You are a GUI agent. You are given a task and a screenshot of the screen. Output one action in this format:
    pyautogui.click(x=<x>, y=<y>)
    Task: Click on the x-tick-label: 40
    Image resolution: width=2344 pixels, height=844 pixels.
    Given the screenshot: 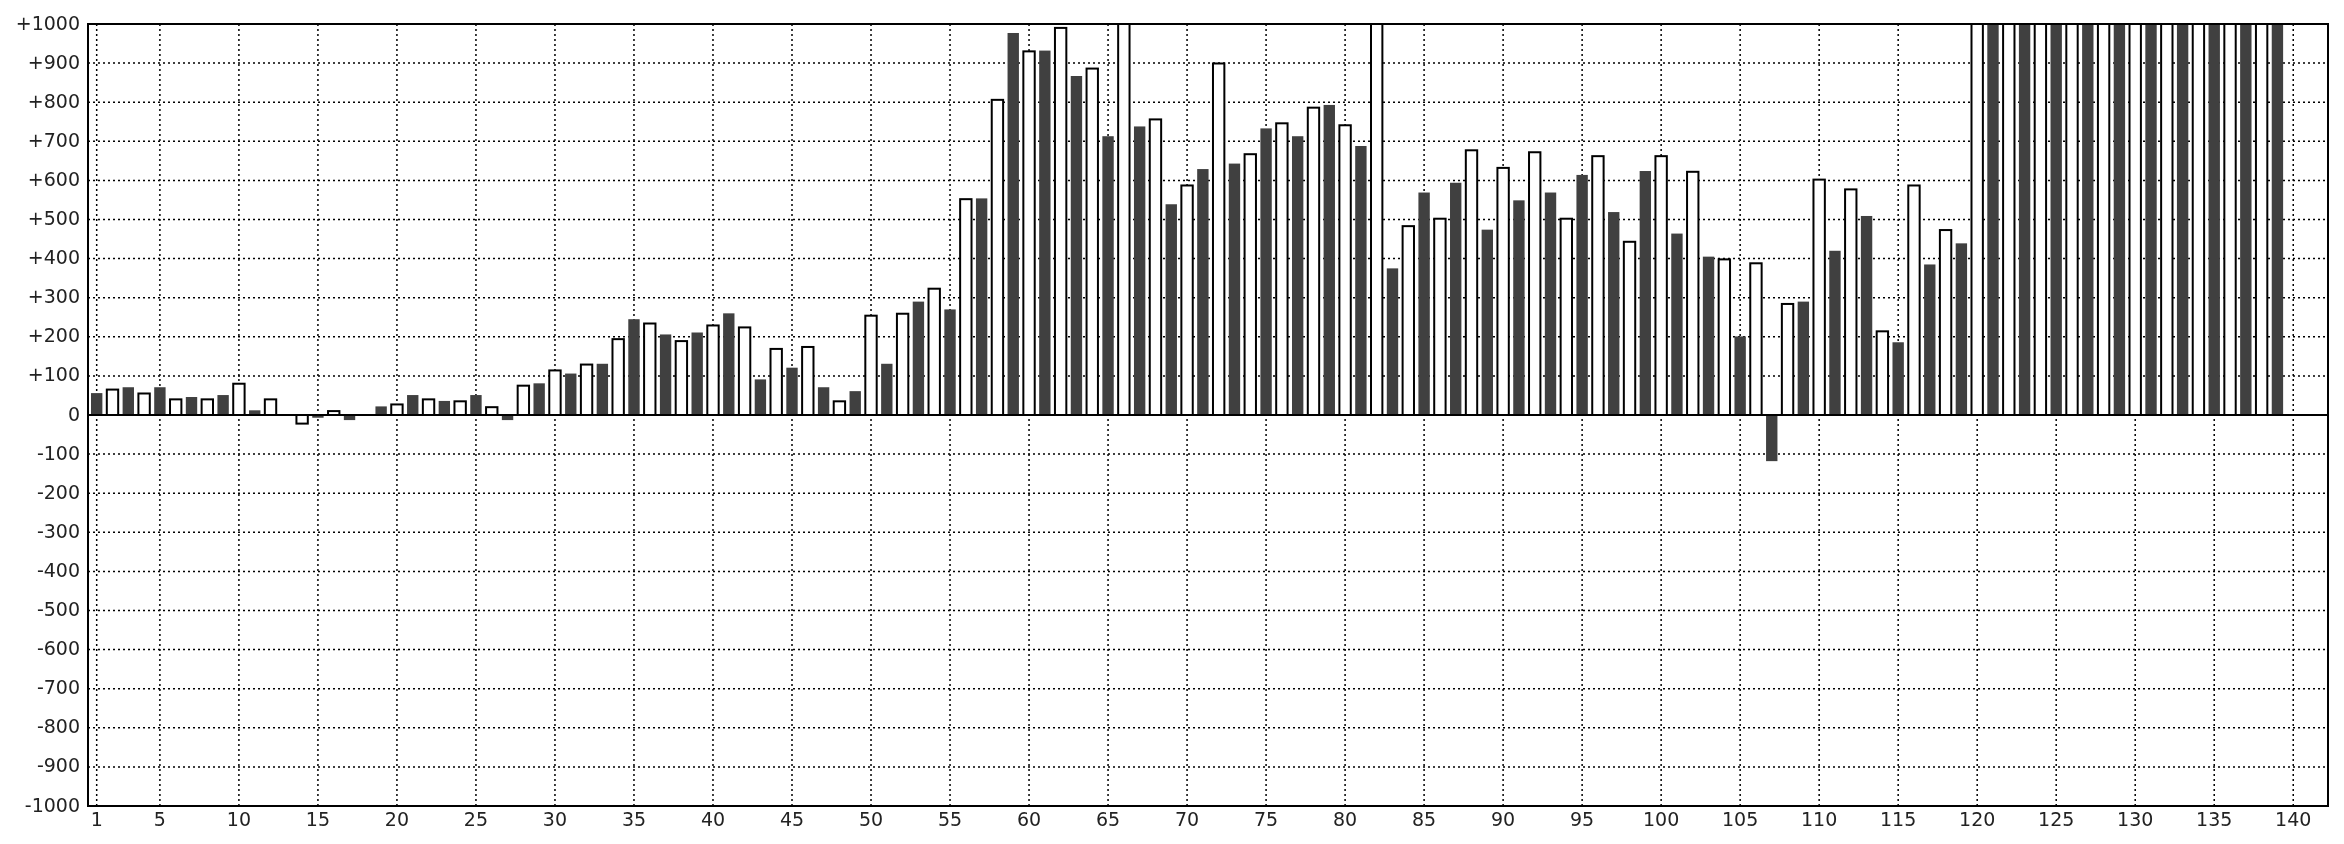 What is the action you would take?
    pyautogui.click(x=713, y=819)
    